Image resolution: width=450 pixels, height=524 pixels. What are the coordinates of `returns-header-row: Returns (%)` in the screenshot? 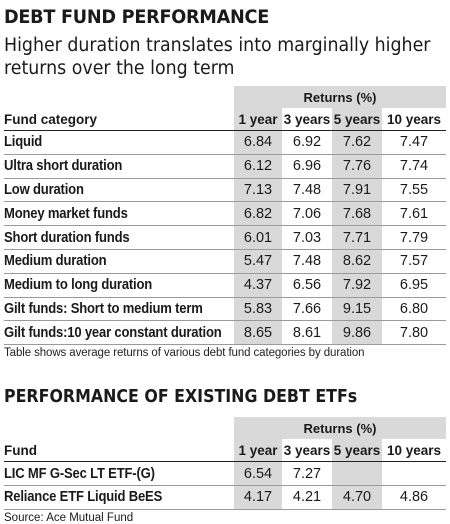 It's located at (225, 97).